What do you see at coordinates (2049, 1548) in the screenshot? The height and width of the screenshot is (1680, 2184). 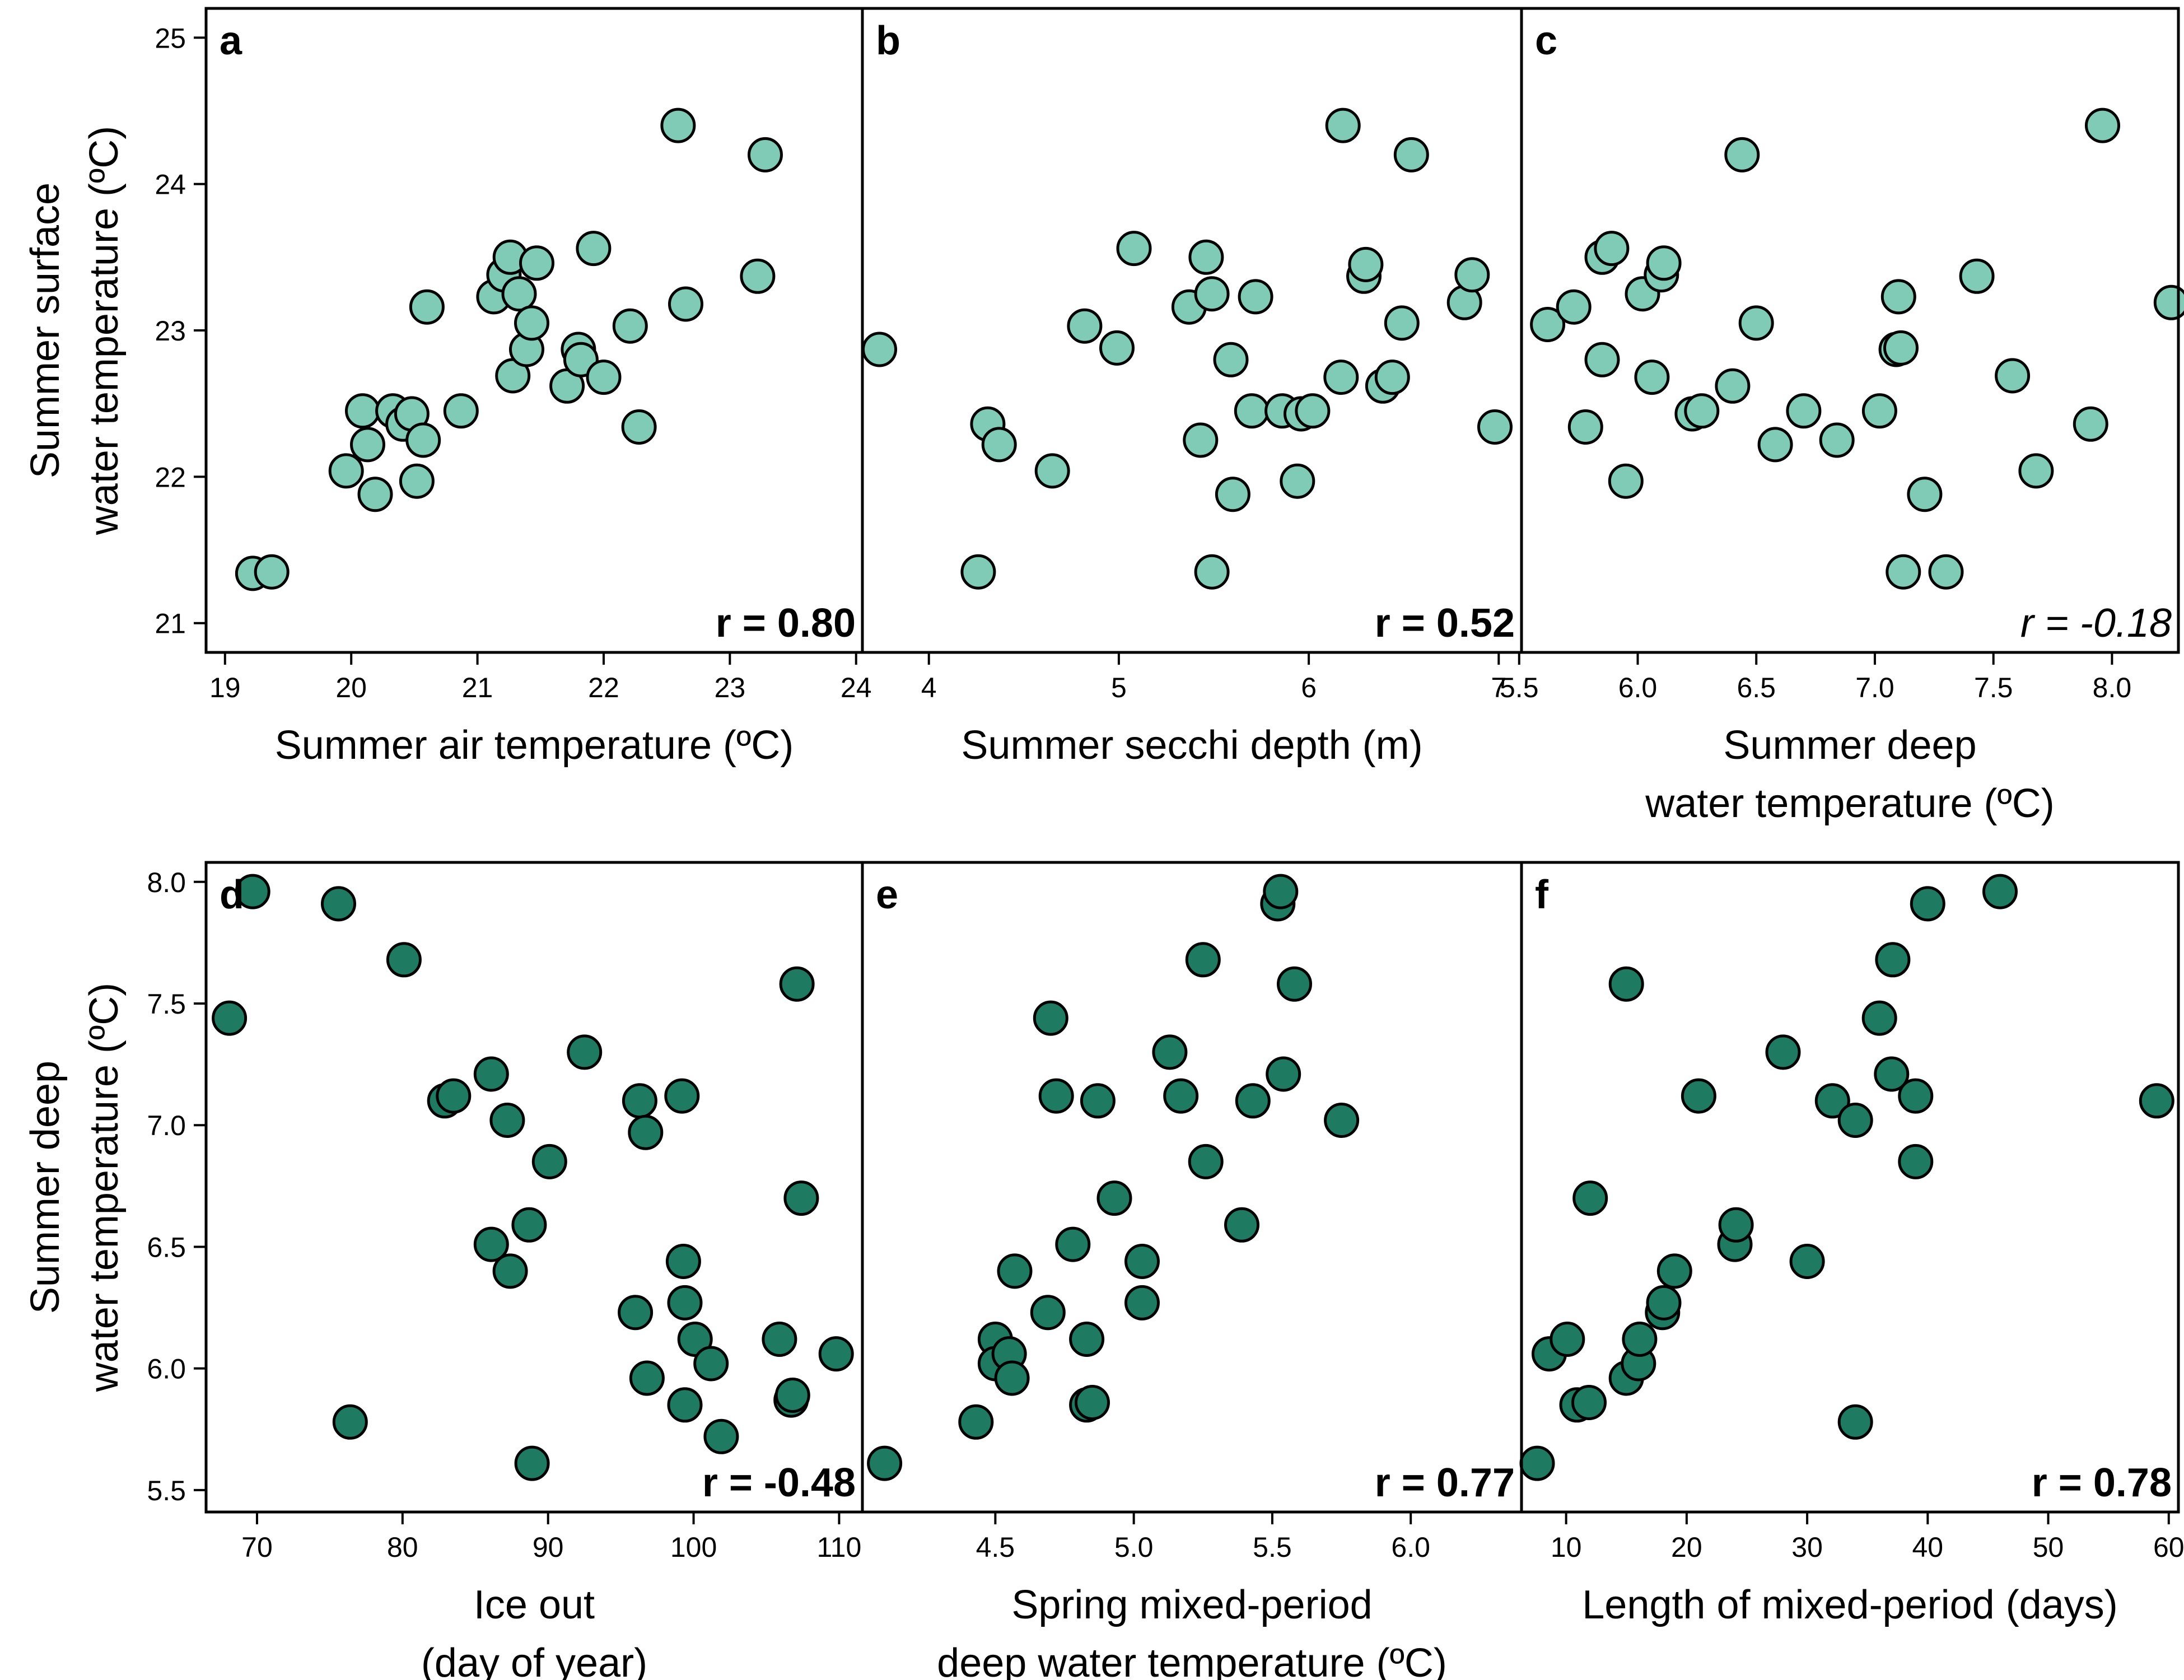 I see `x-tick-label: 50` at bounding box center [2049, 1548].